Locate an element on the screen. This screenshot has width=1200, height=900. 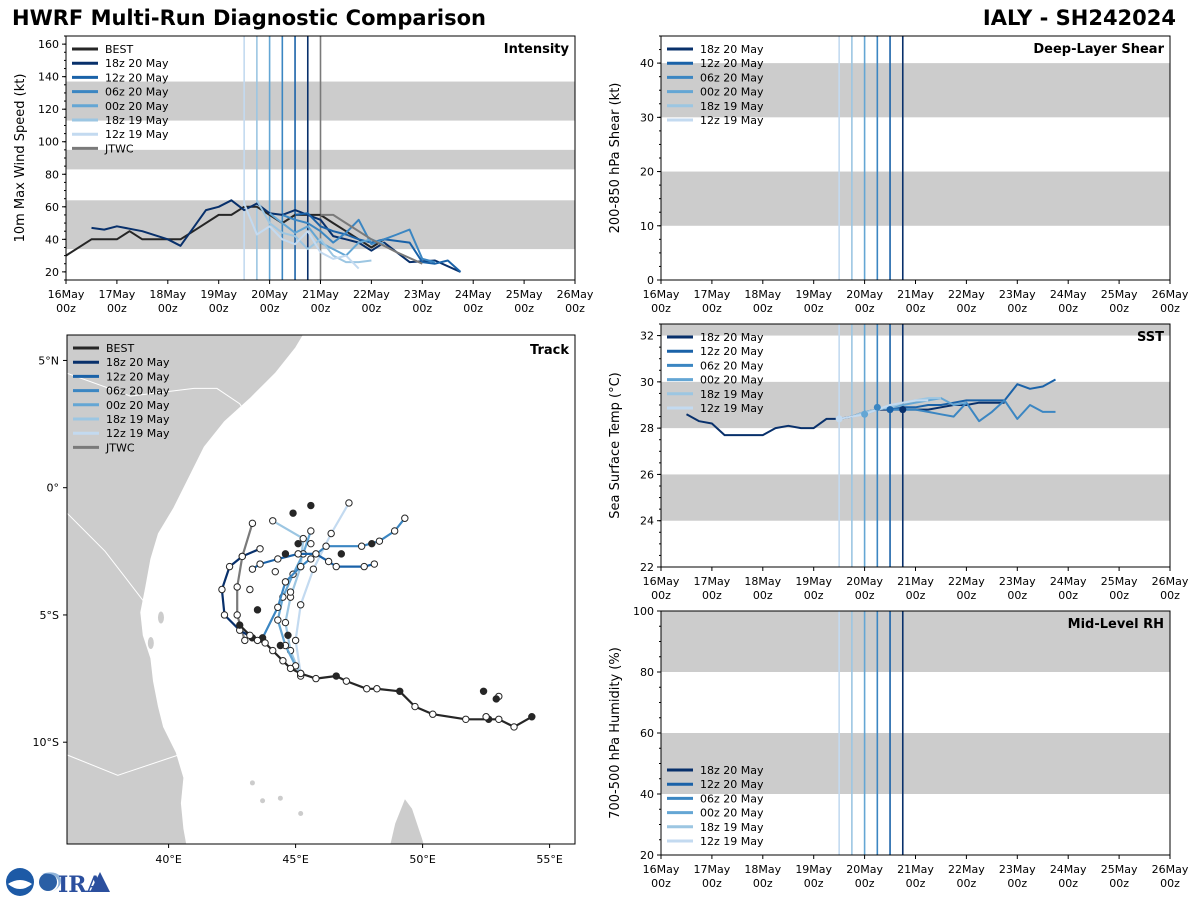
sst-xtick-day: 19May is located at coordinates (813, 581).